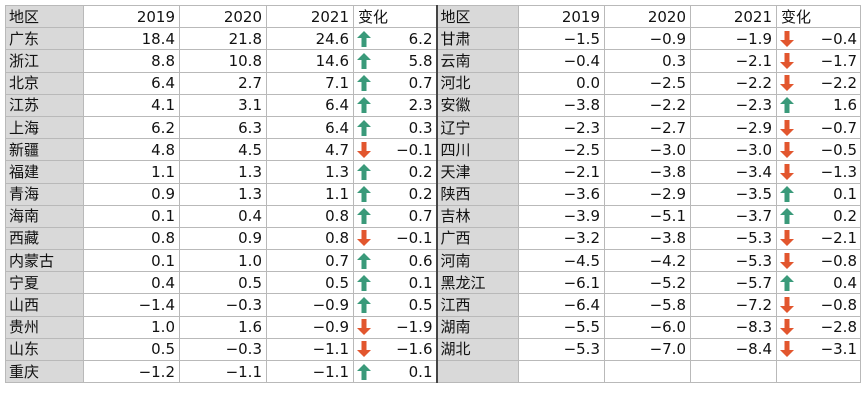 The image size is (865, 401). What do you see at coordinates (838, 171) in the screenshot?
I see `change-value: −1.3` at bounding box center [838, 171].